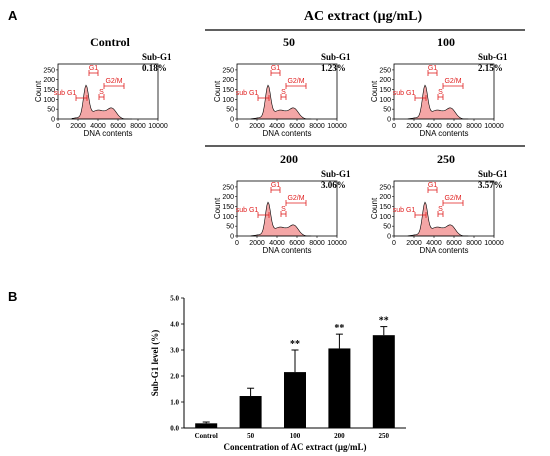 The width and height of the screenshot is (550, 456). Describe the element at coordinates (490, 68) in the screenshot. I see `sub-g1-stat-value: 2.15%` at that location.